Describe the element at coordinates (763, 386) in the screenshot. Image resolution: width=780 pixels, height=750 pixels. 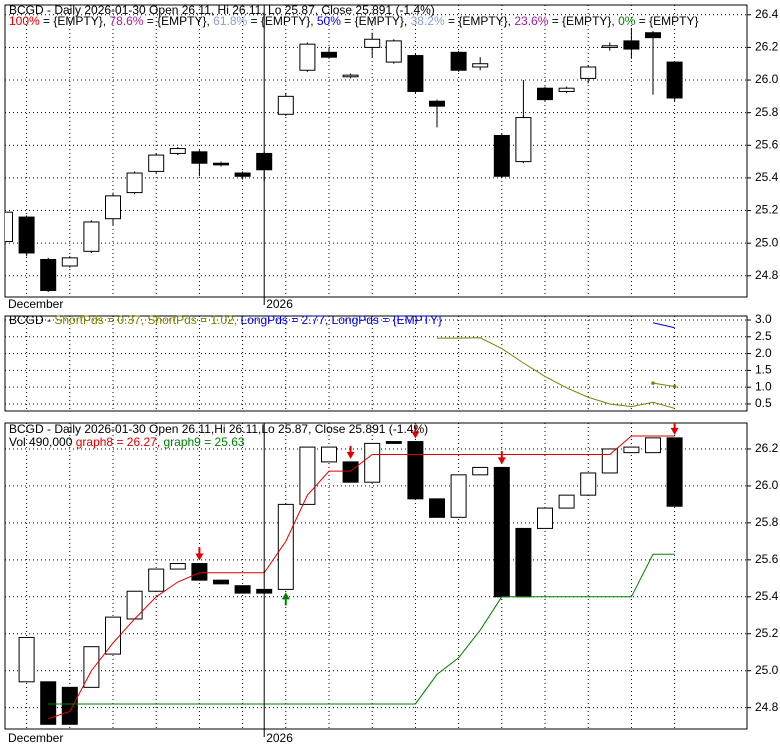
I see `y-tick-label: 1.0` at that location.